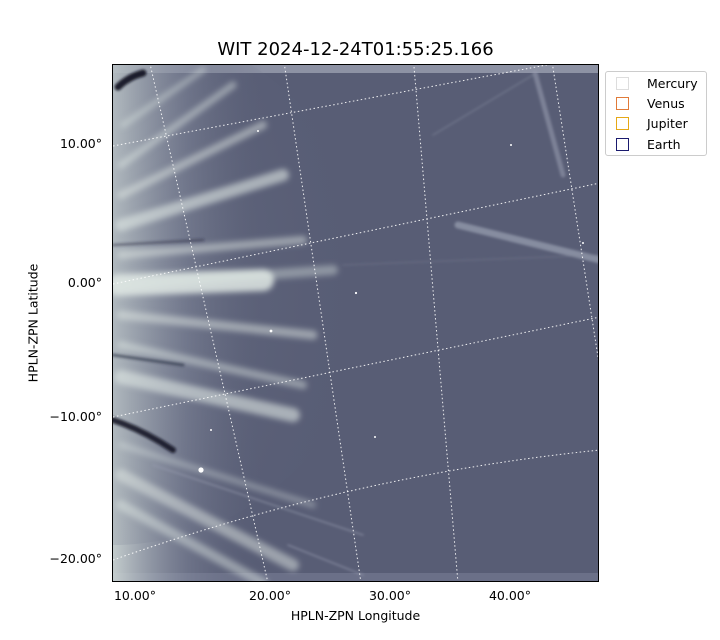 This screenshot has height=640, width=720. Describe the element at coordinates (510, 595) in the screenshot. I see `x-tick-label: 40.00°` at that location.